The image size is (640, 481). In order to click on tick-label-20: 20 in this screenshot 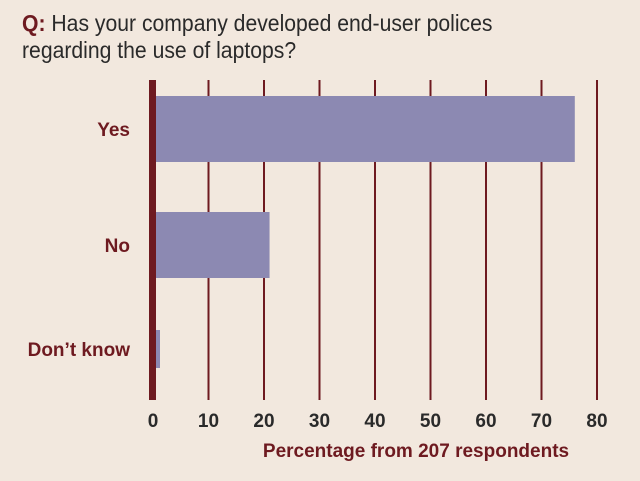, I will do `click(263, 421)`.